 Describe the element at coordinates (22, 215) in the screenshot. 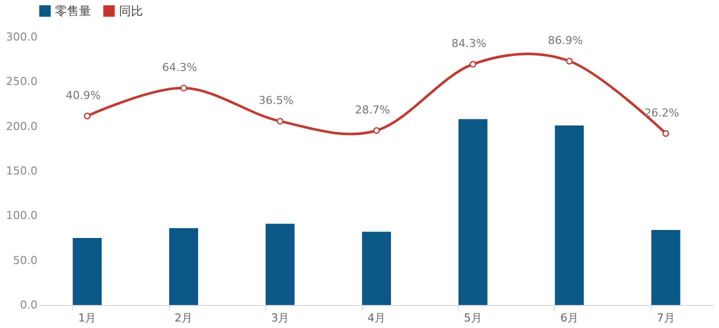

I see `y-tick-label: 100.0` at that location.